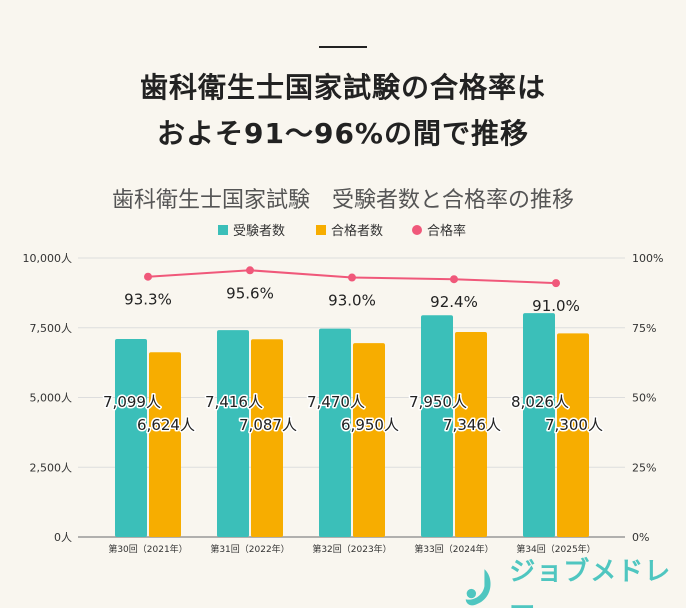  I want to click on chart-title: 歯科衛生士国家試験 受験者数と合格率の推移, so click(342, 200).